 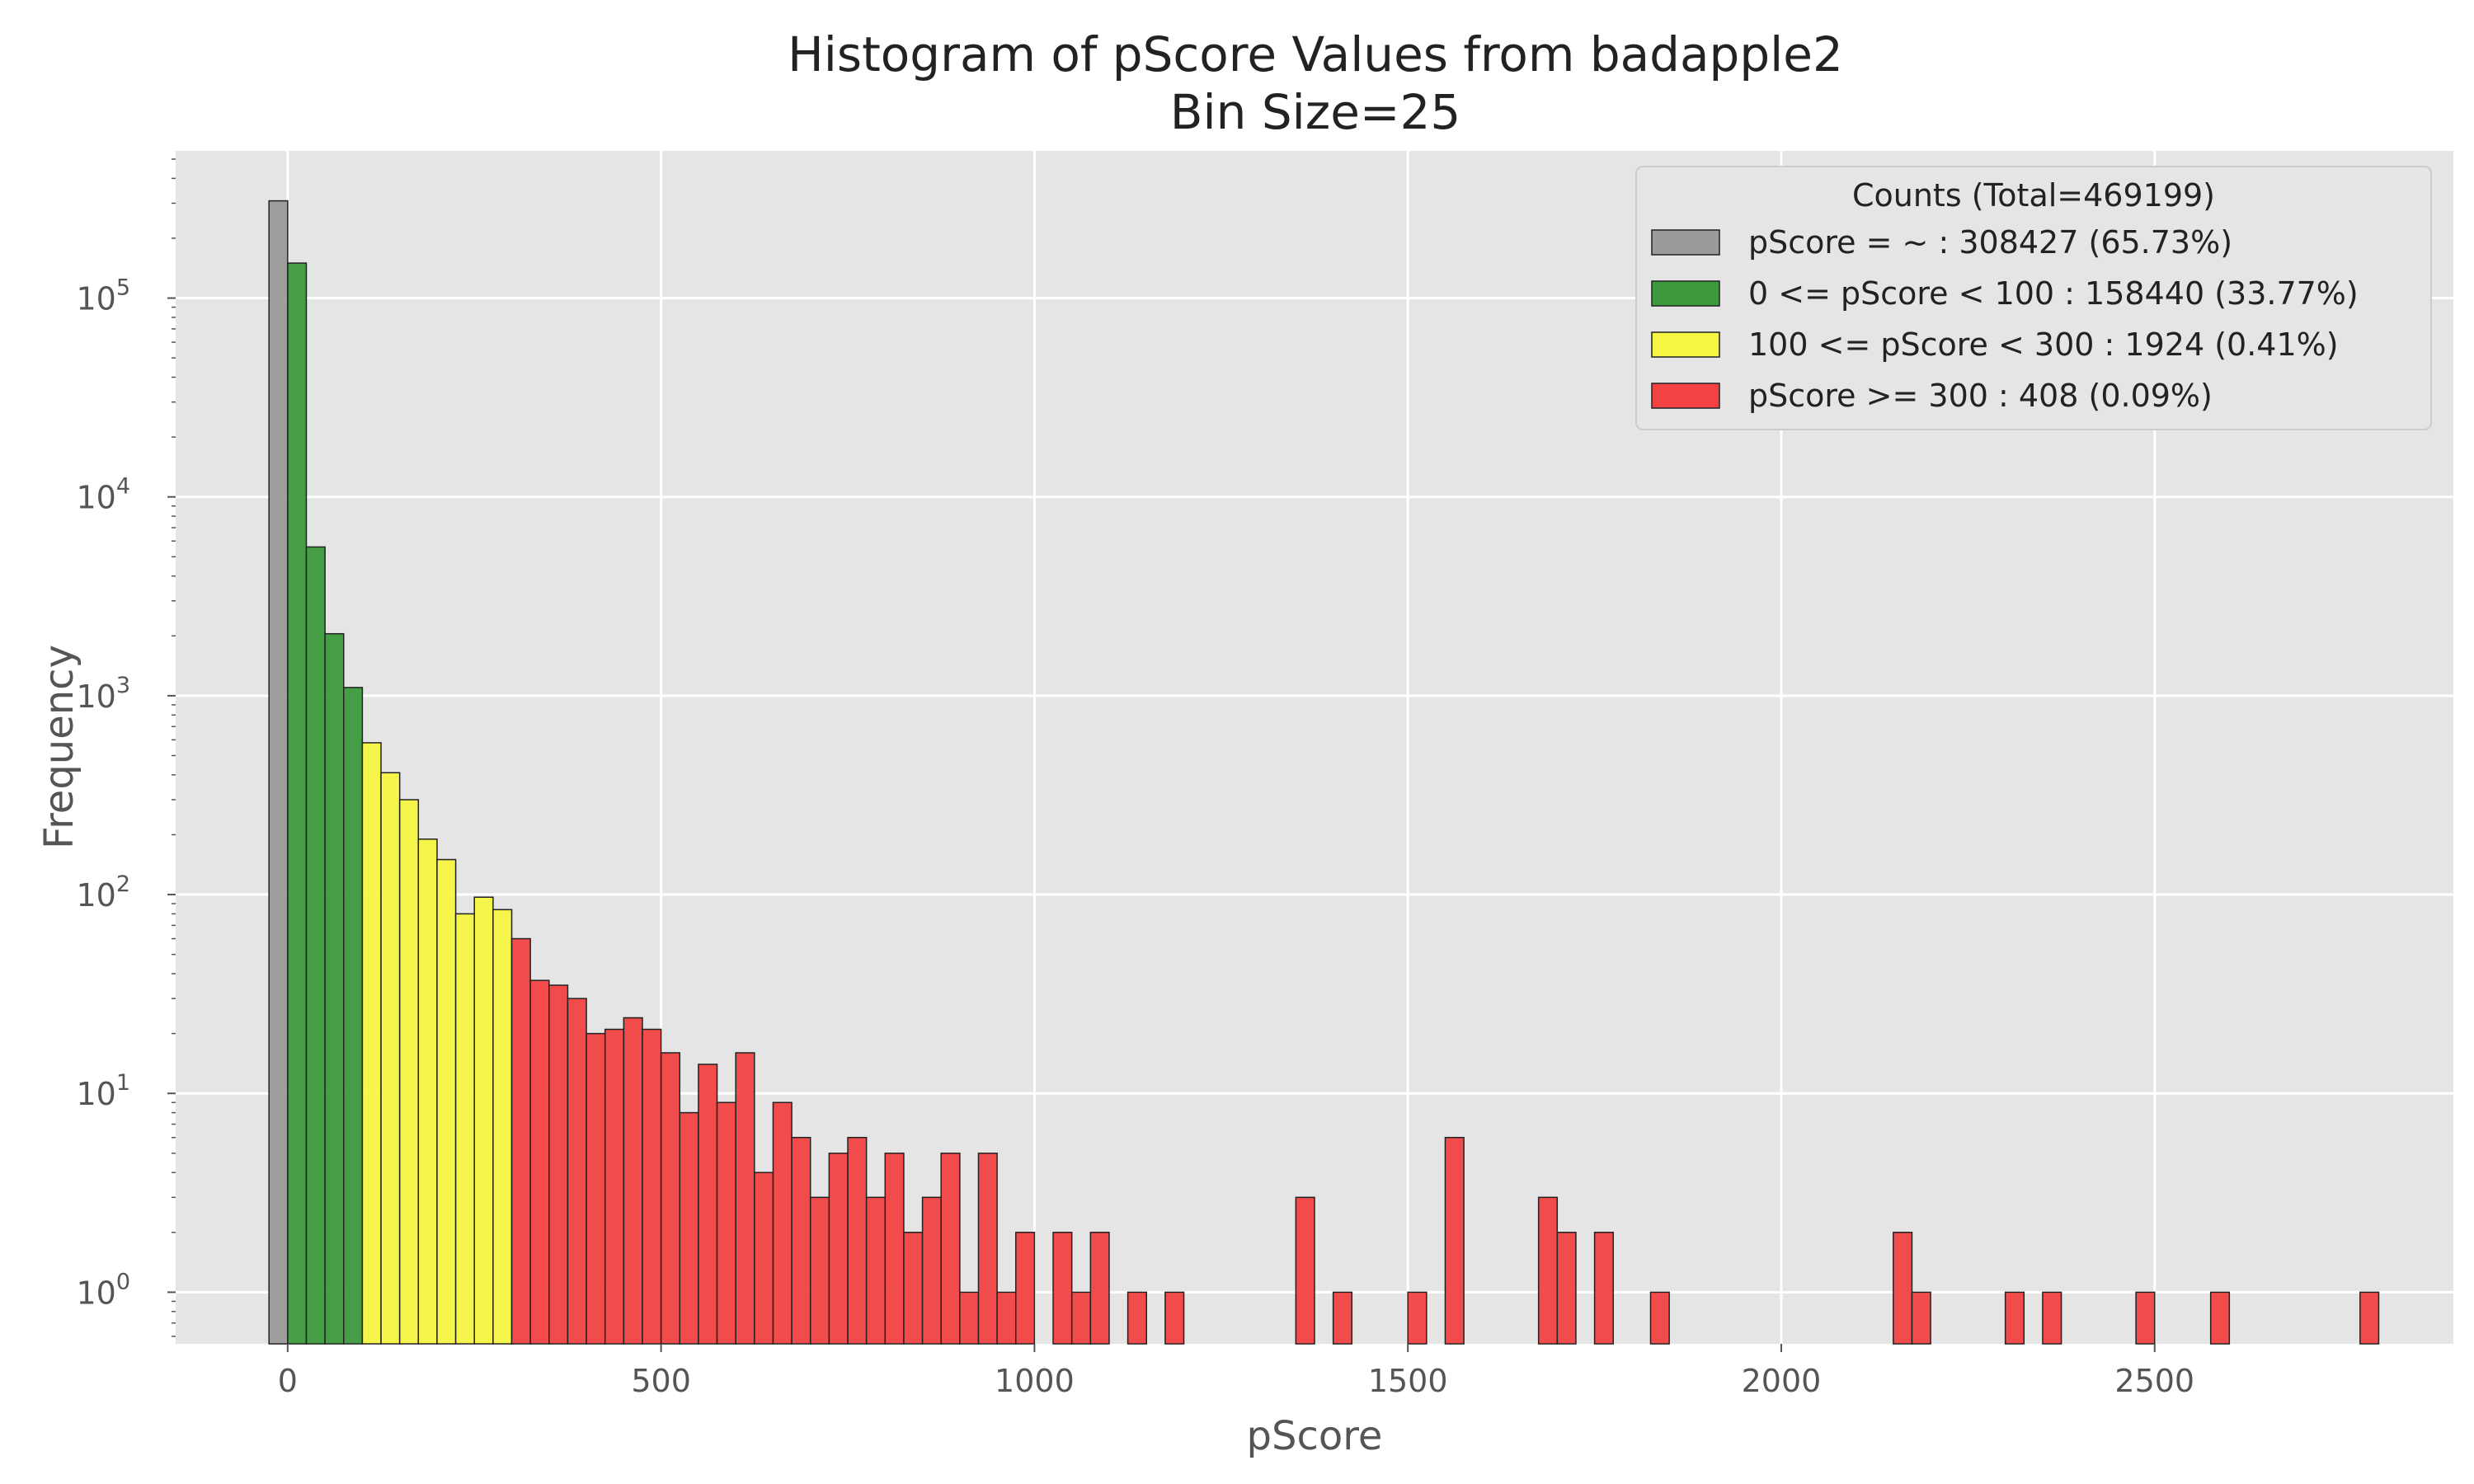 I want to click on legend-entry-label: pScore >= 300 : 408 (0.09%), so click(x=1980, y=396).